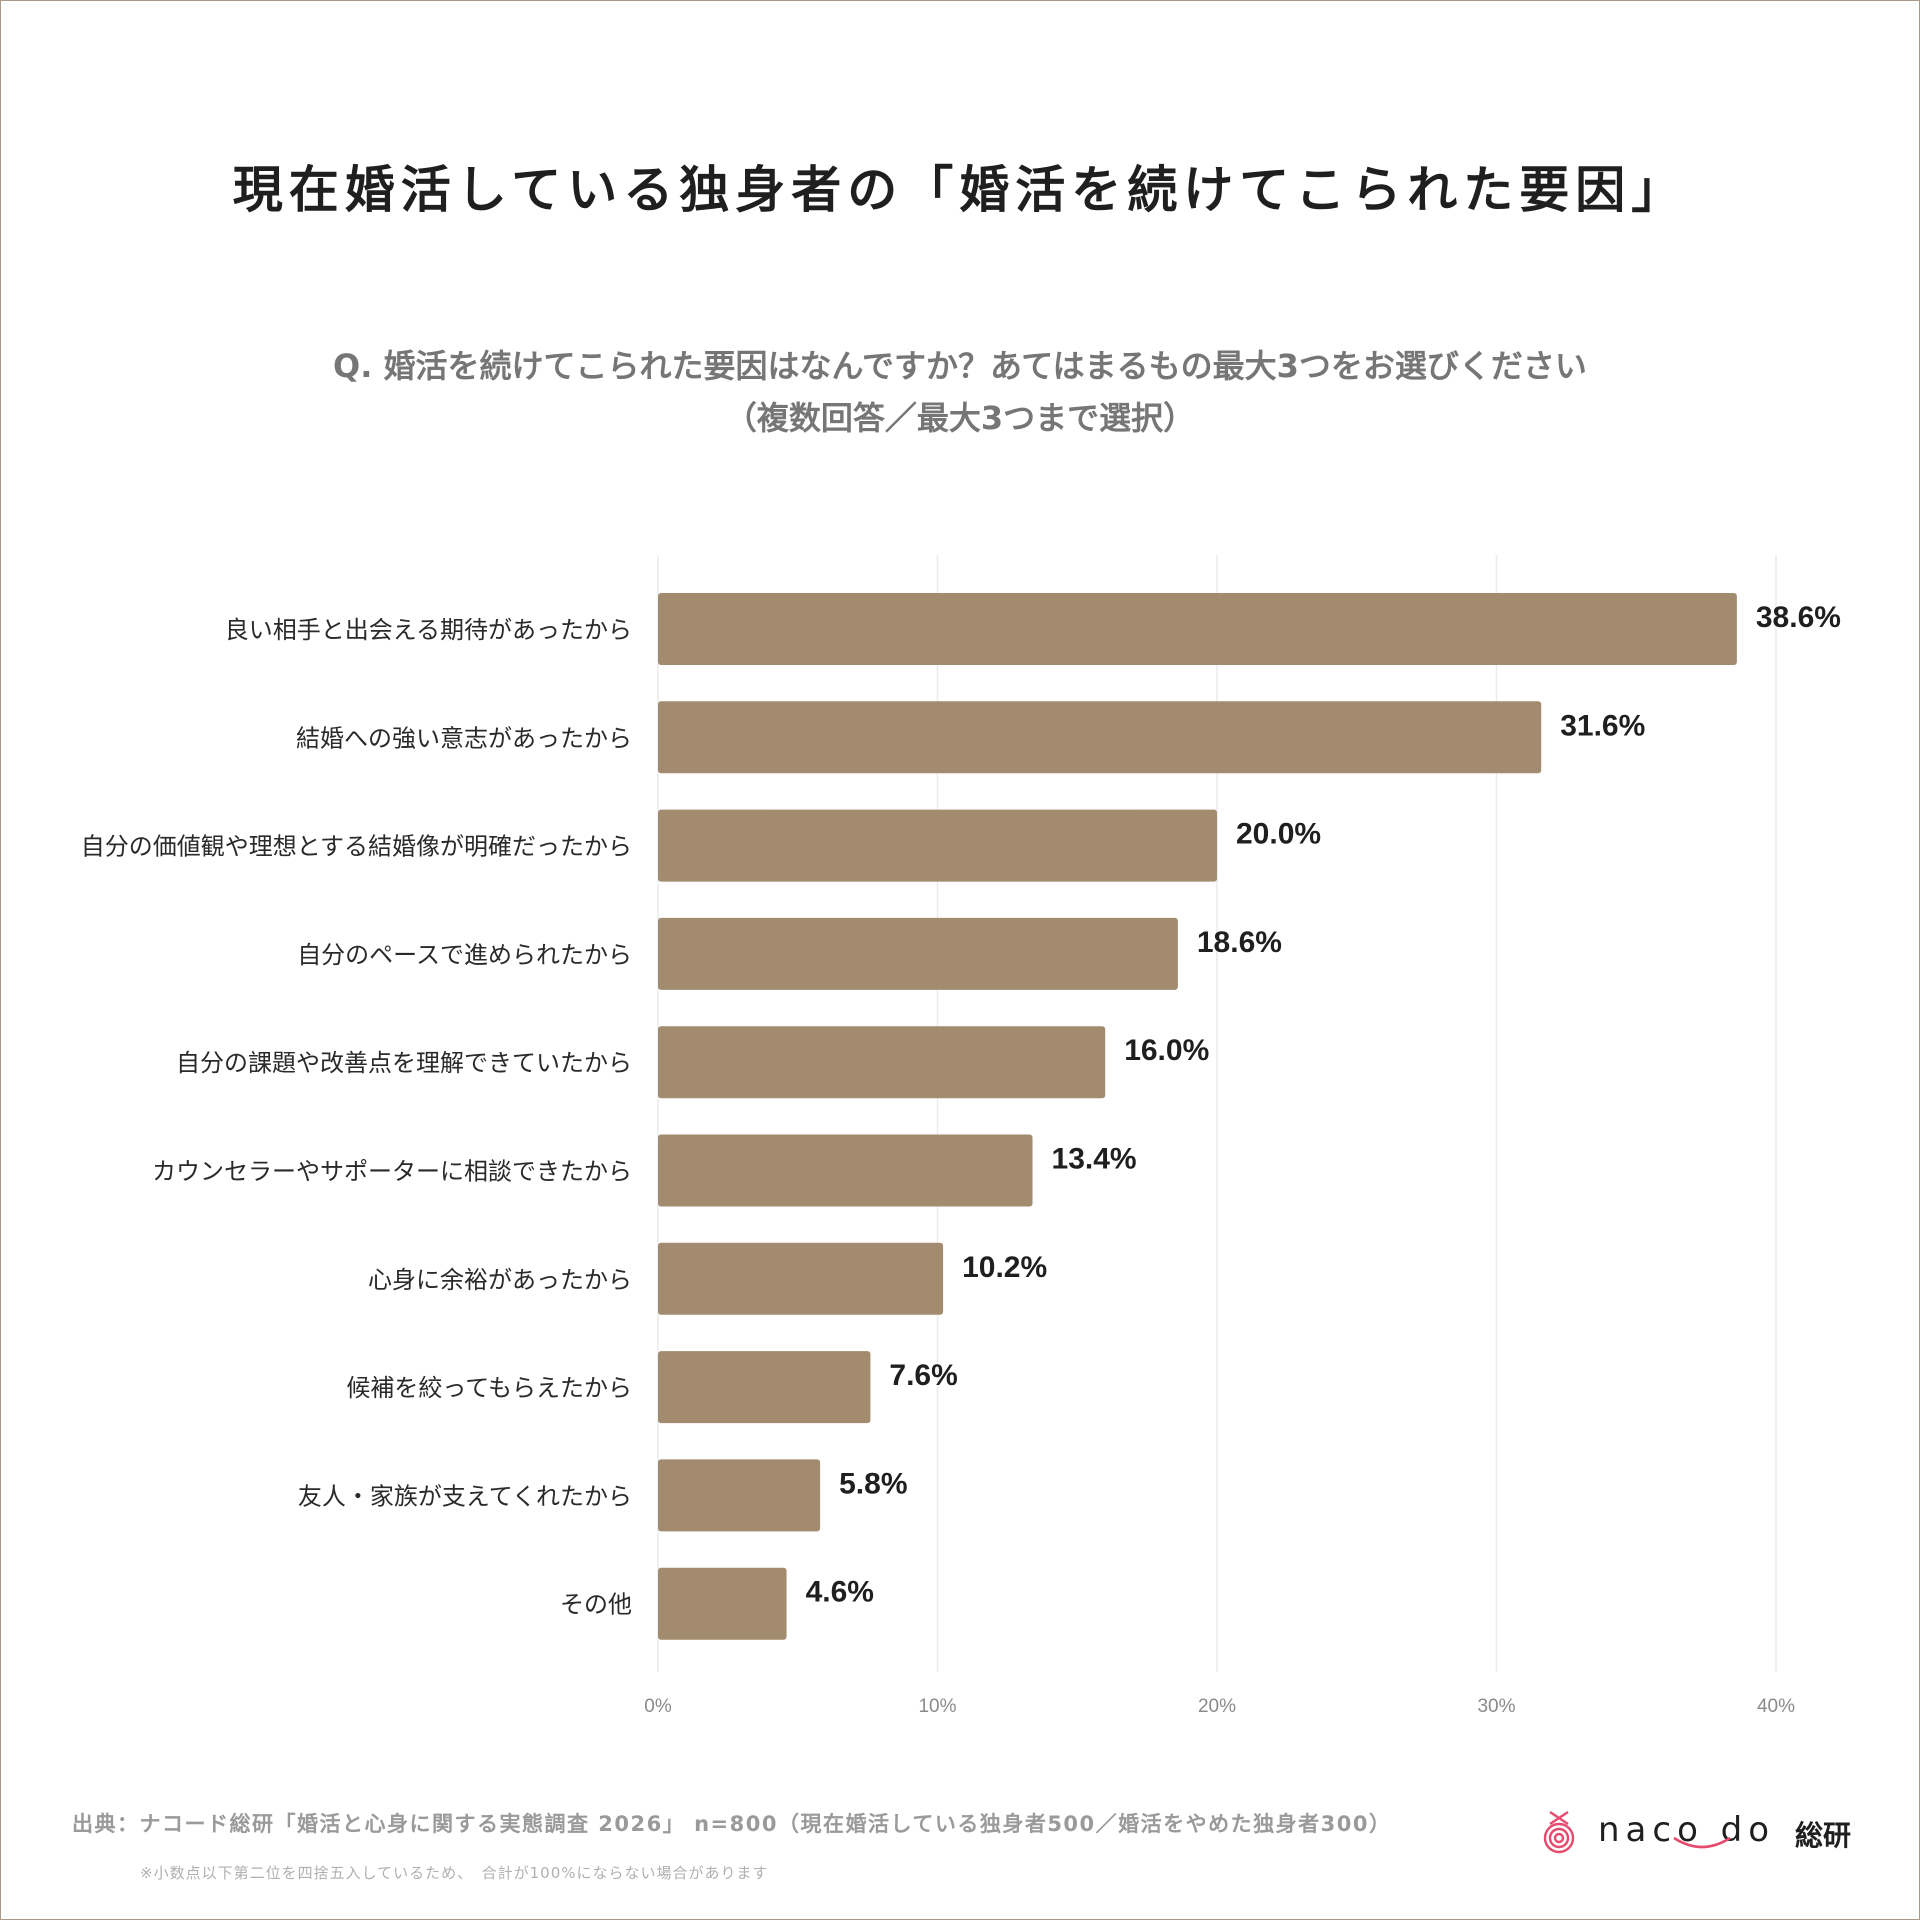  What do you see at coordinates (1798, 617) in the screenshot?
I see `value-label: 38.6%` at bounding box center [1798, 617].